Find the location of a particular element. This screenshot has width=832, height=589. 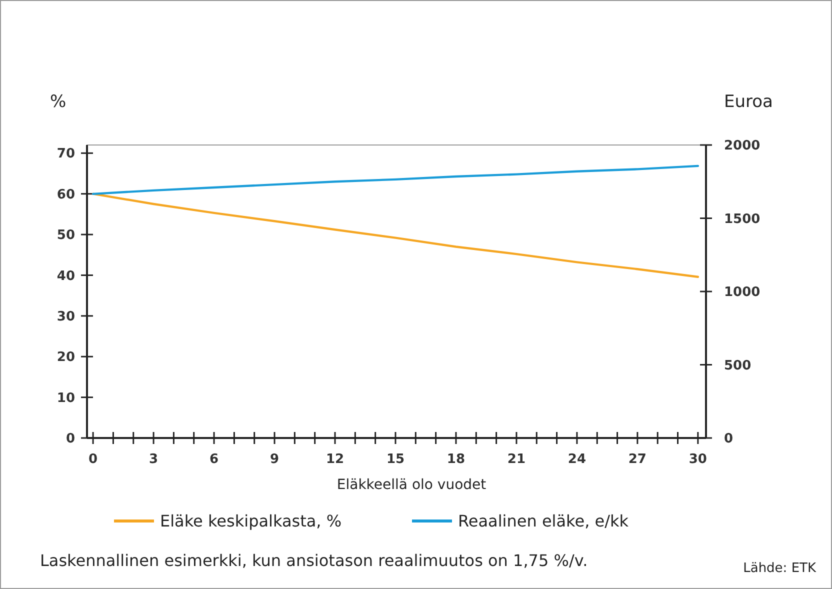

x-tick-label: 12 is located at coordinates (335, 459).